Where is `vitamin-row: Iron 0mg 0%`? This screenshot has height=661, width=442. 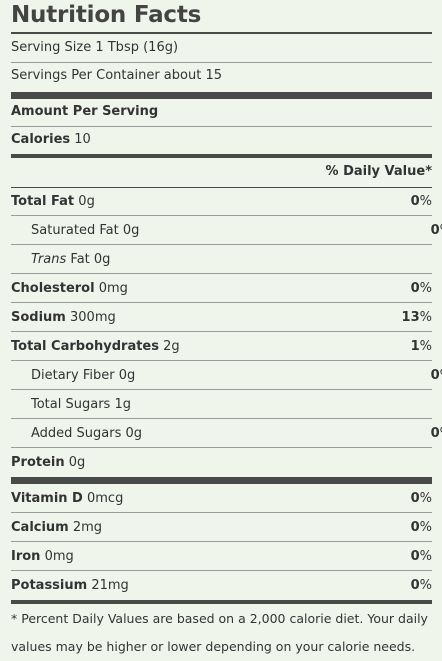
vitamin-row: Iron 0mg 0% is located at coordinates (221, 557).